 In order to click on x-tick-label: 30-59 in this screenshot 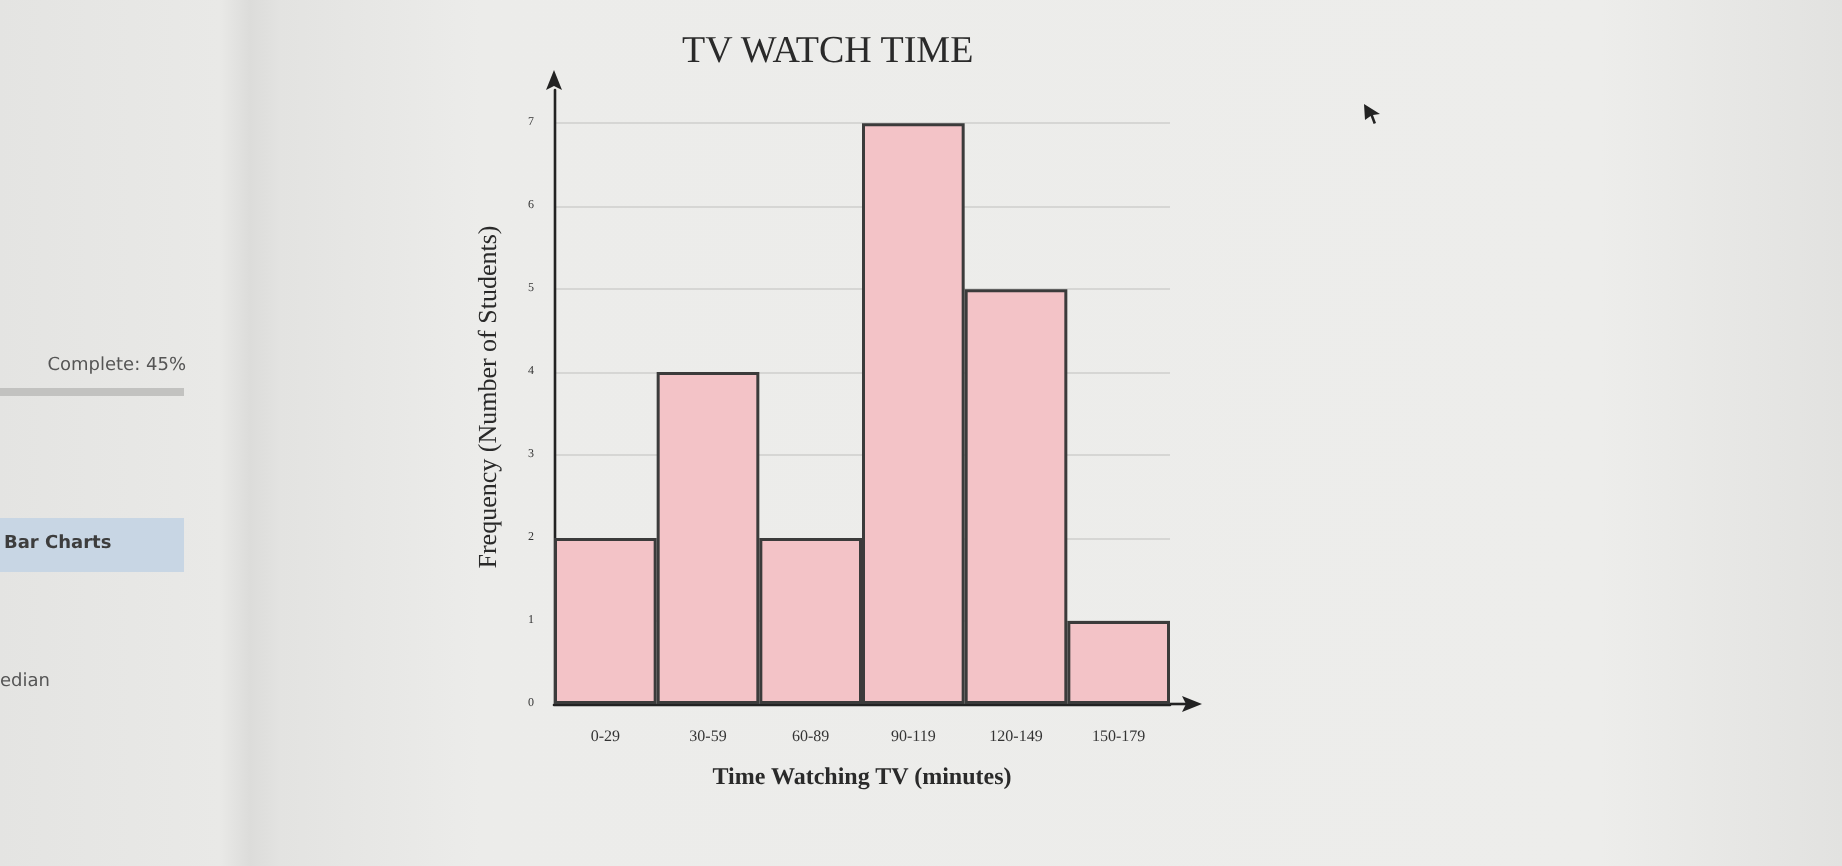, I will do `click(708, 736)`.